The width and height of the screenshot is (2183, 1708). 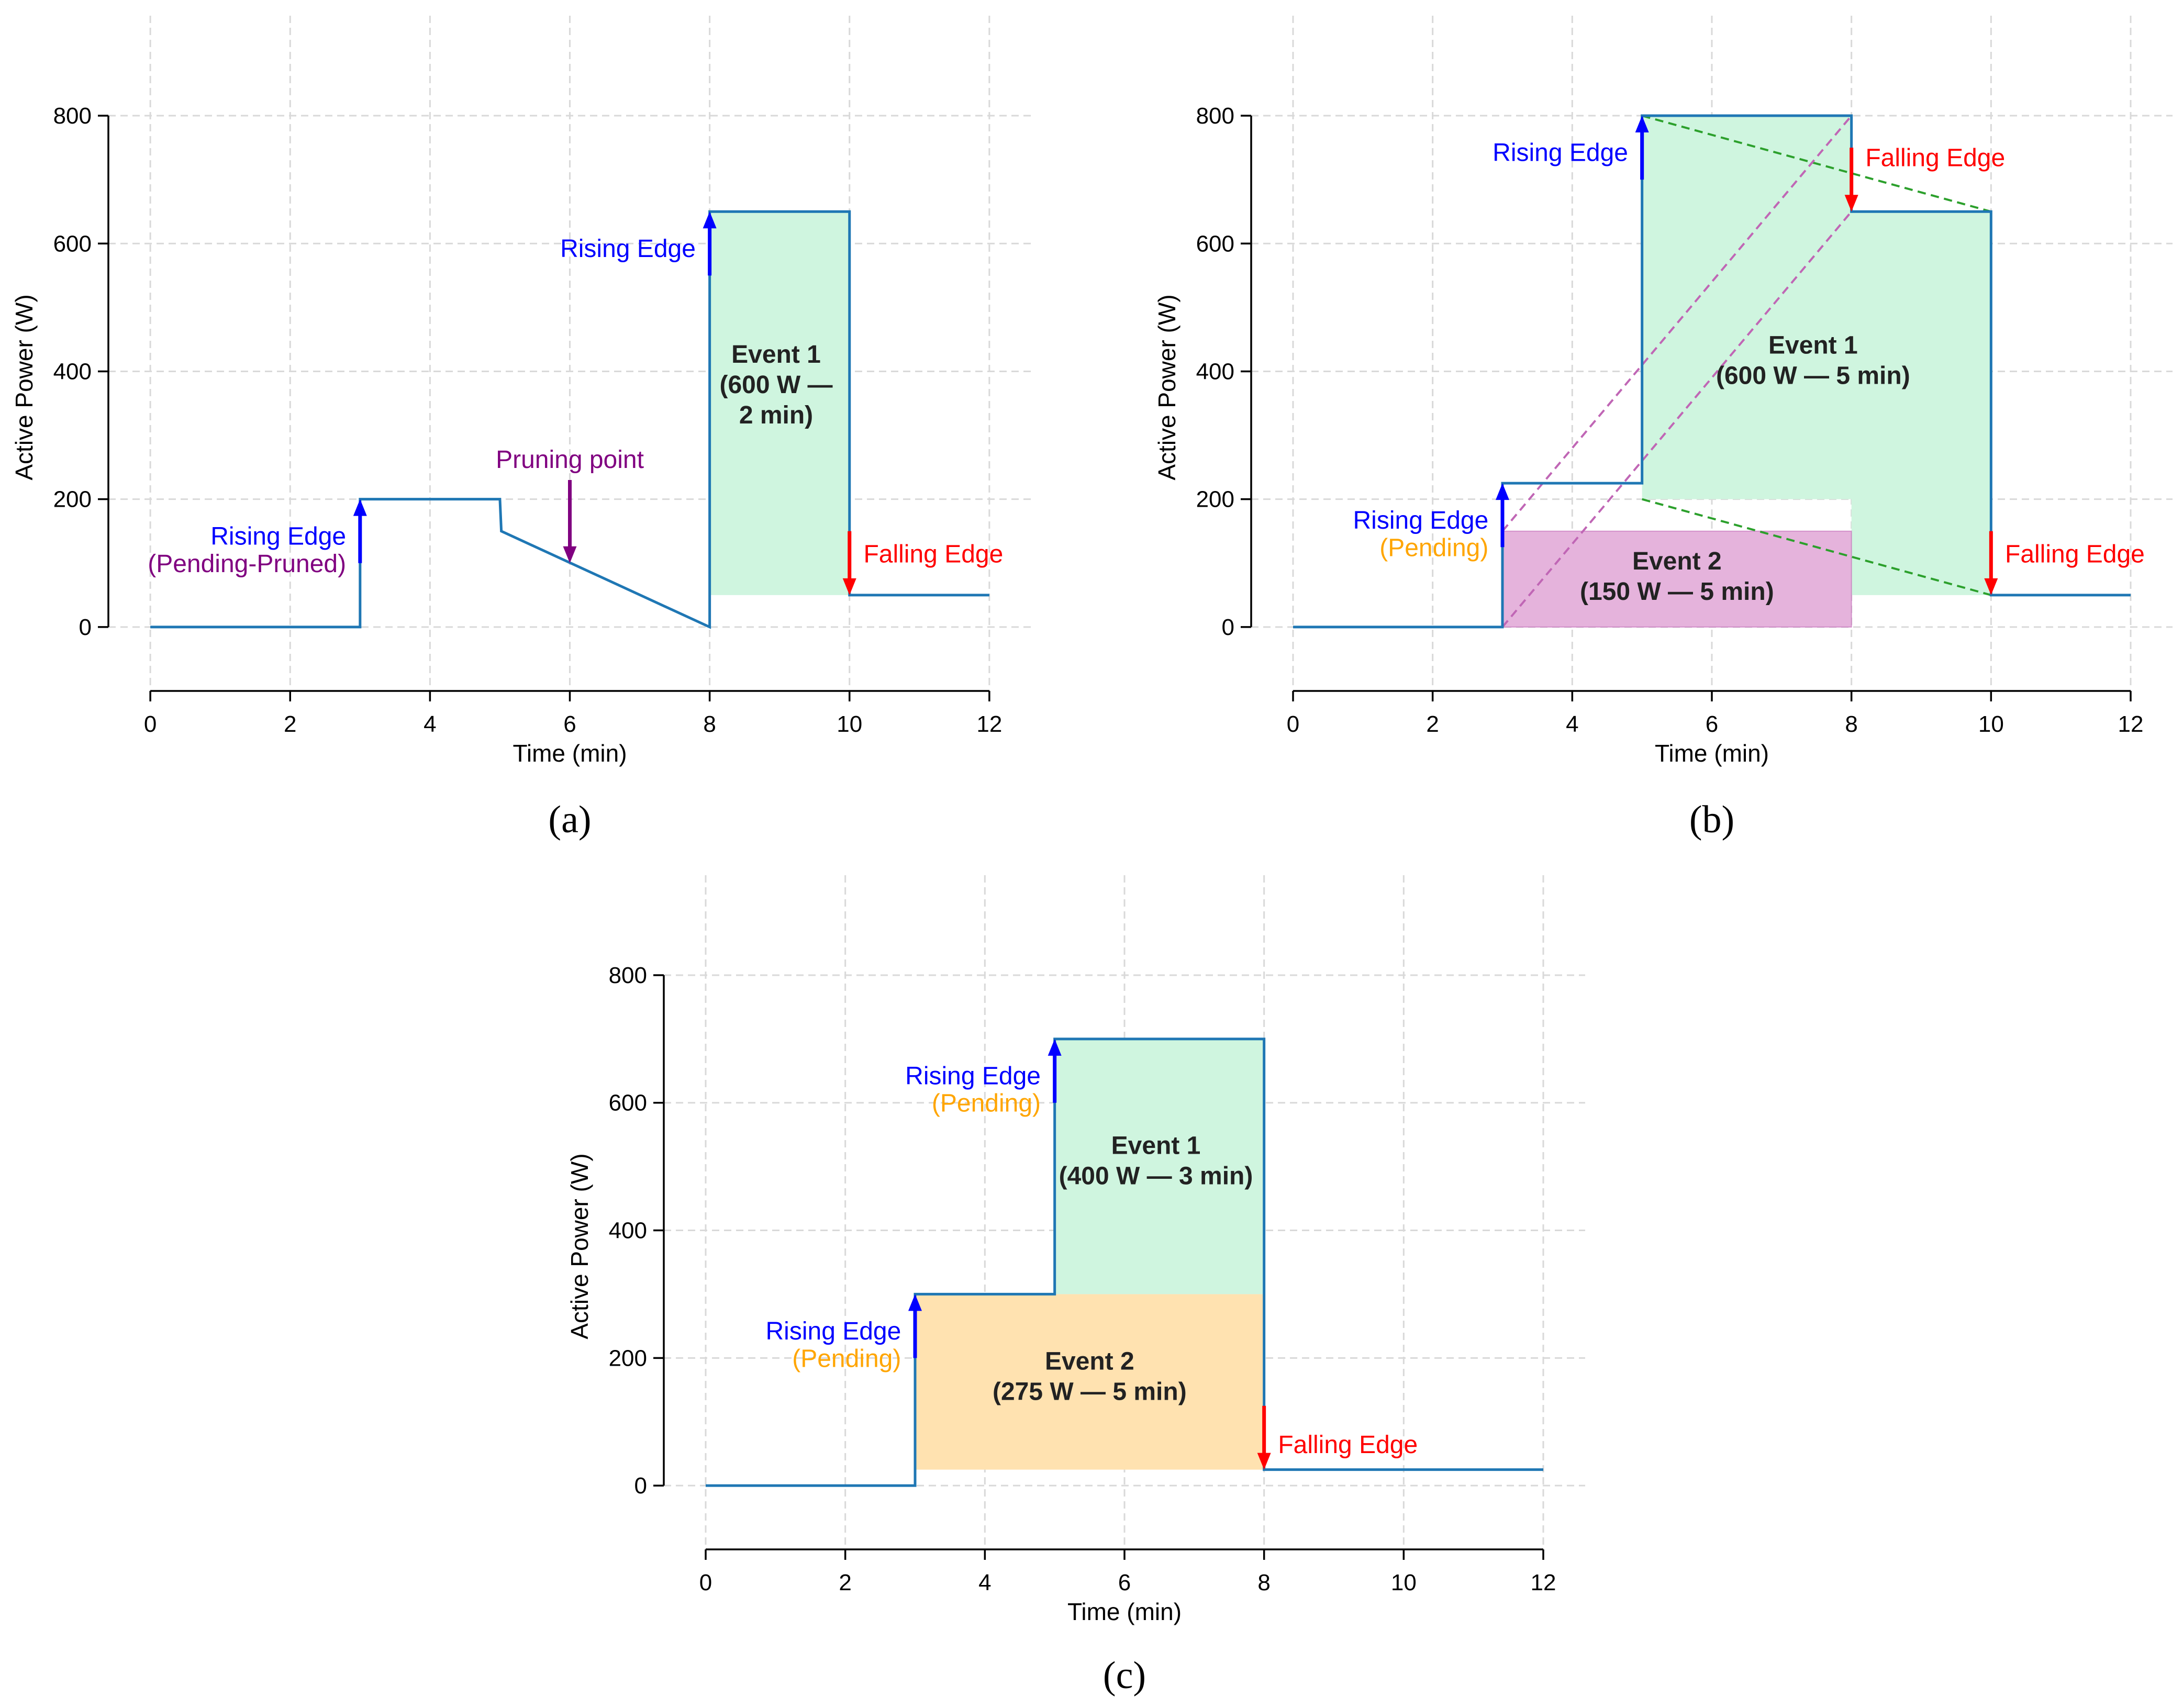 I want to click on panel-label: (b), so click(x=1711, y=819).